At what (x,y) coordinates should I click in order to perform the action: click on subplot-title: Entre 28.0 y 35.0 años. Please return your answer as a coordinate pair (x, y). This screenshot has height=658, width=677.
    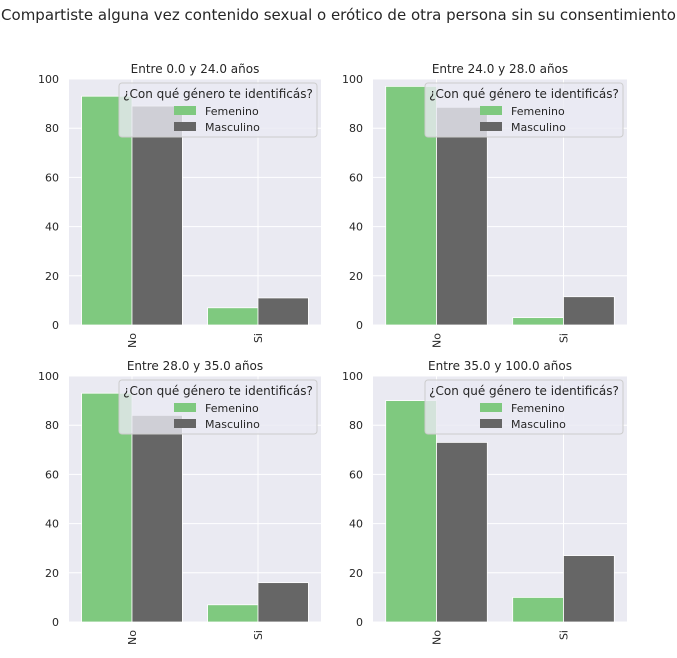
    Looking at the image, I should click on (195, 366).